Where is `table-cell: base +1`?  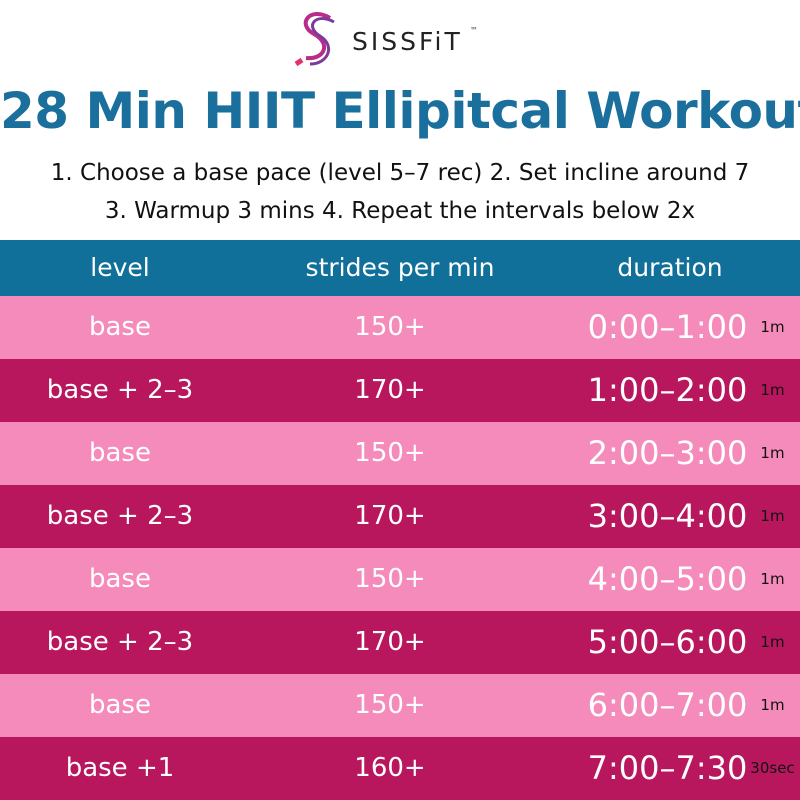
table-cell: base +1 is located at coordinates (120, 768).